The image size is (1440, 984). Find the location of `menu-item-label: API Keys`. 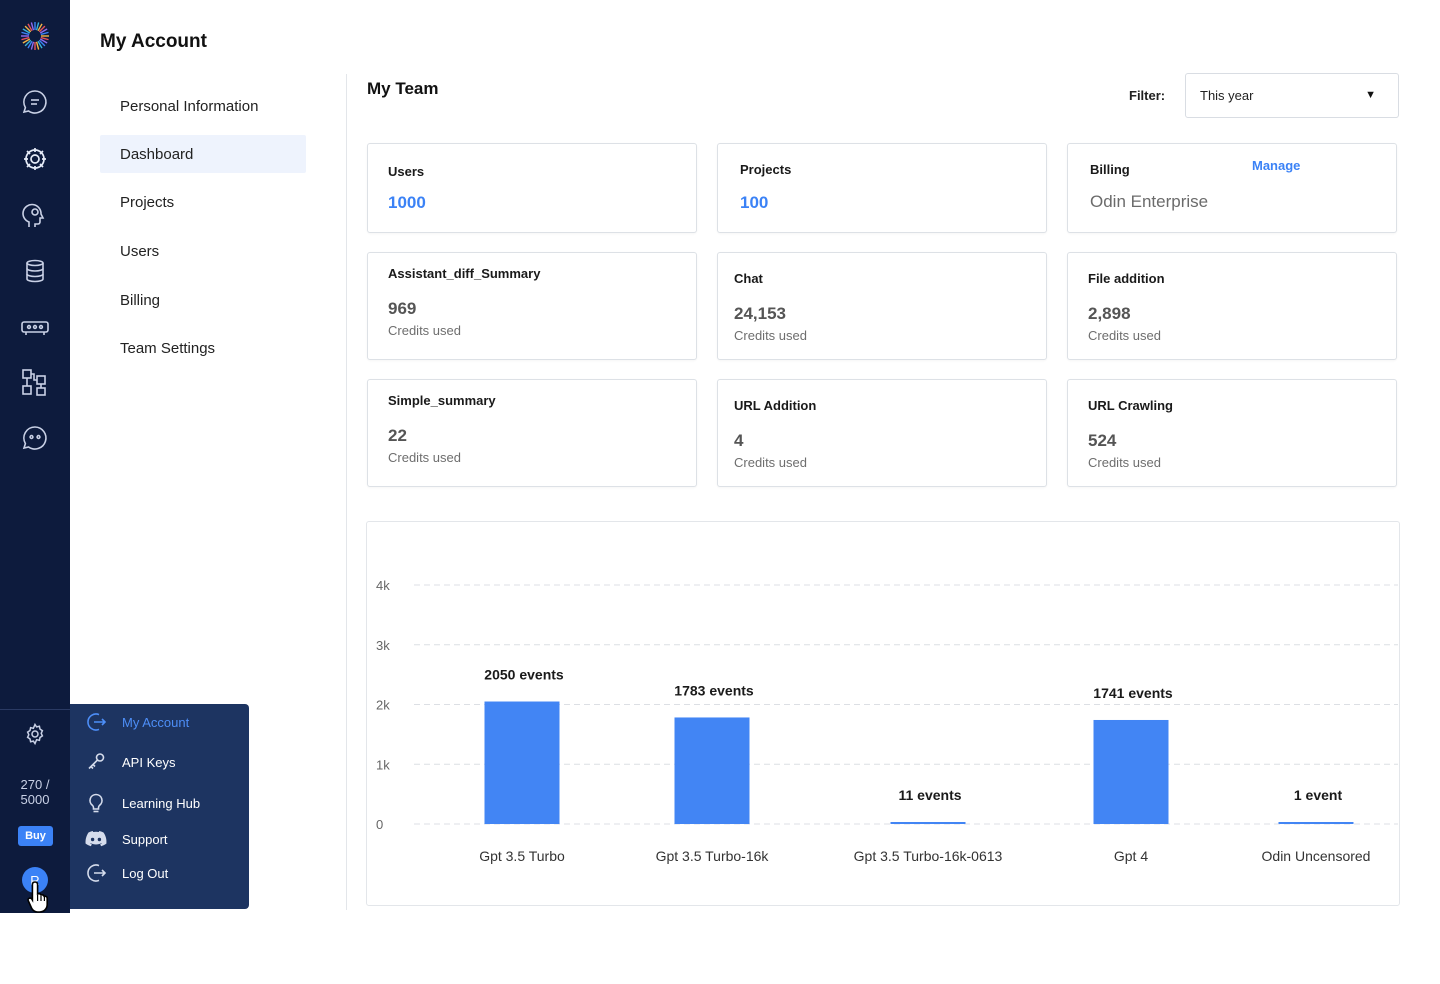

menu-item-label: API Keys is located at coordinates (149, 762).